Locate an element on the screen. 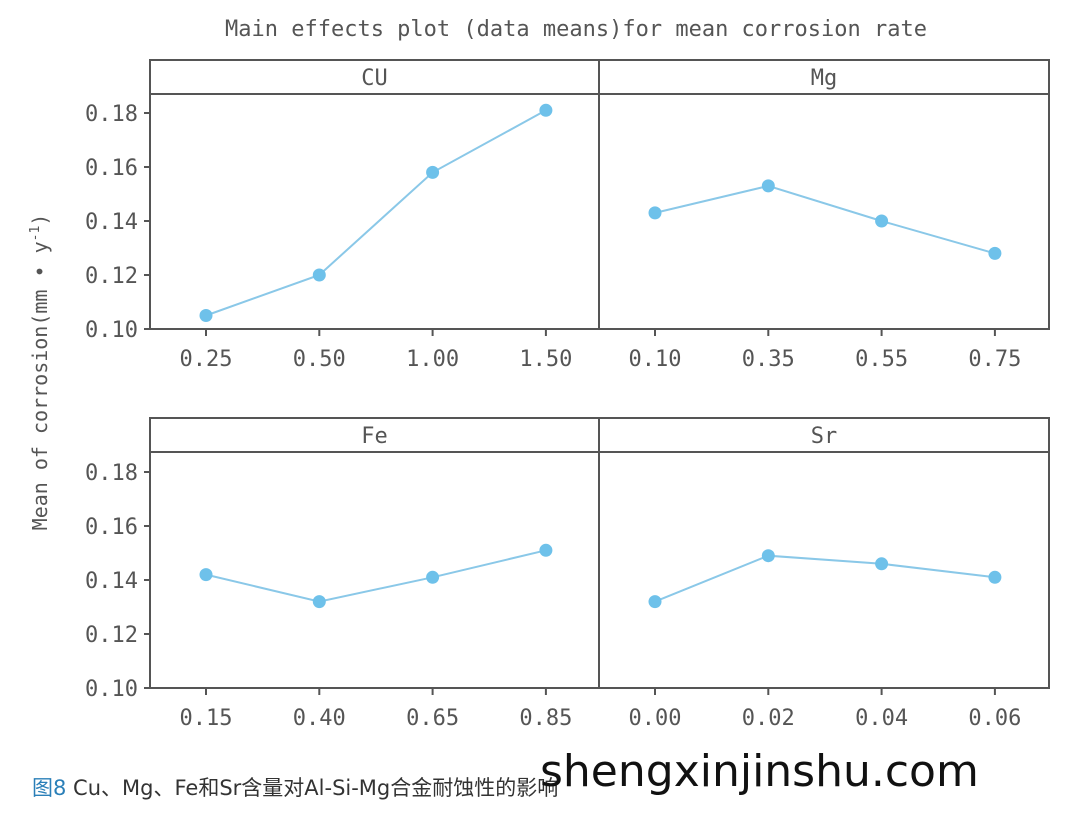  watermark-text: shengxinjinshu.com is located at coordinates (759, 771).